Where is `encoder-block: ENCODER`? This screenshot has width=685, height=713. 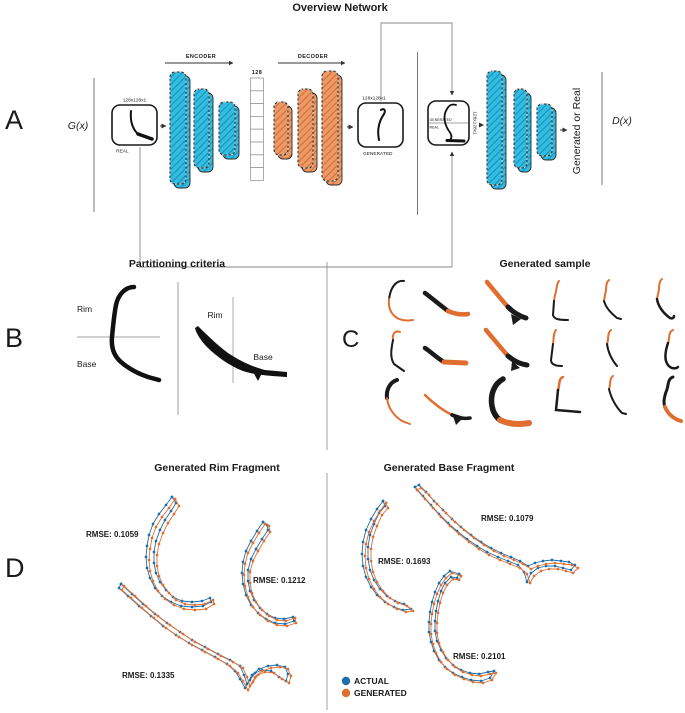
encoder-block: ENCODER is located at coordinates (202, 121).